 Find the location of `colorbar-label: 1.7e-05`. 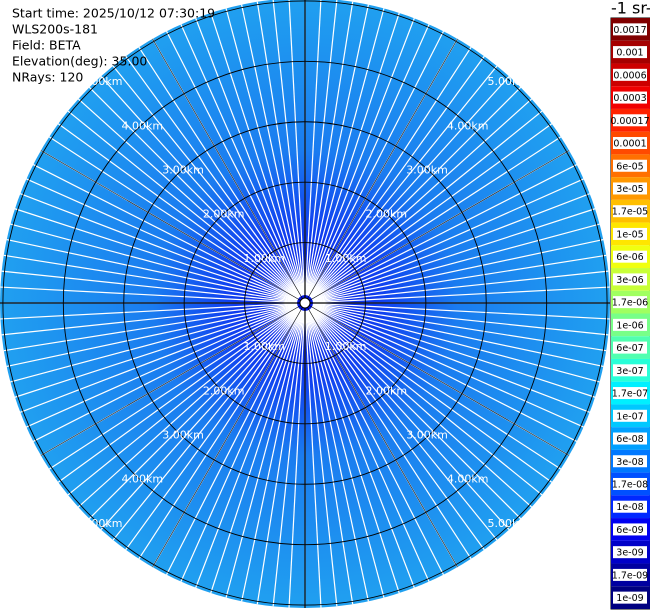

colorbar-label: 1.7e-05 is located at coordinates (630, 212).